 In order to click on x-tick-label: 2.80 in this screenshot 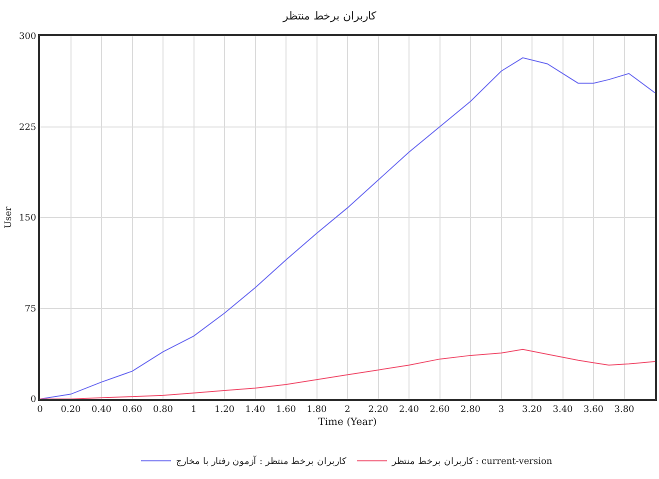, I will do `click(470, 409)`.